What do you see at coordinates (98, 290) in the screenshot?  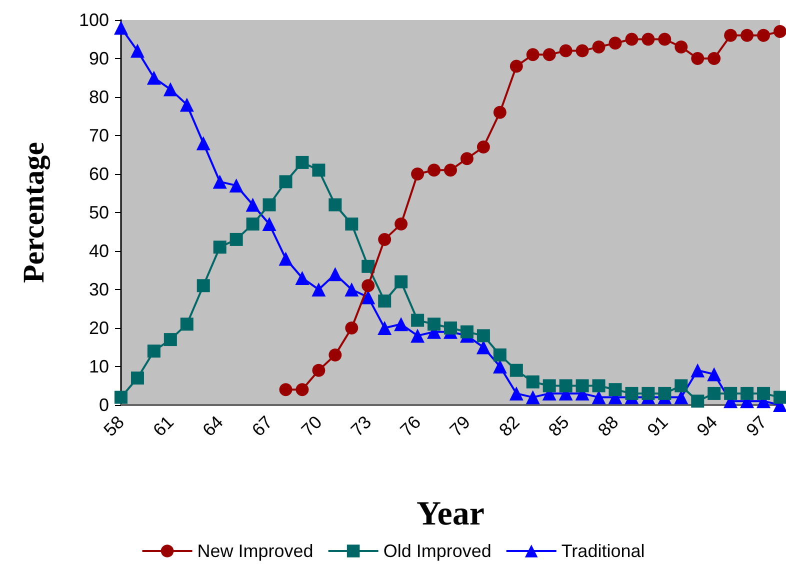 I see `y-tick-label: 30` at bounding box center [98, 290].